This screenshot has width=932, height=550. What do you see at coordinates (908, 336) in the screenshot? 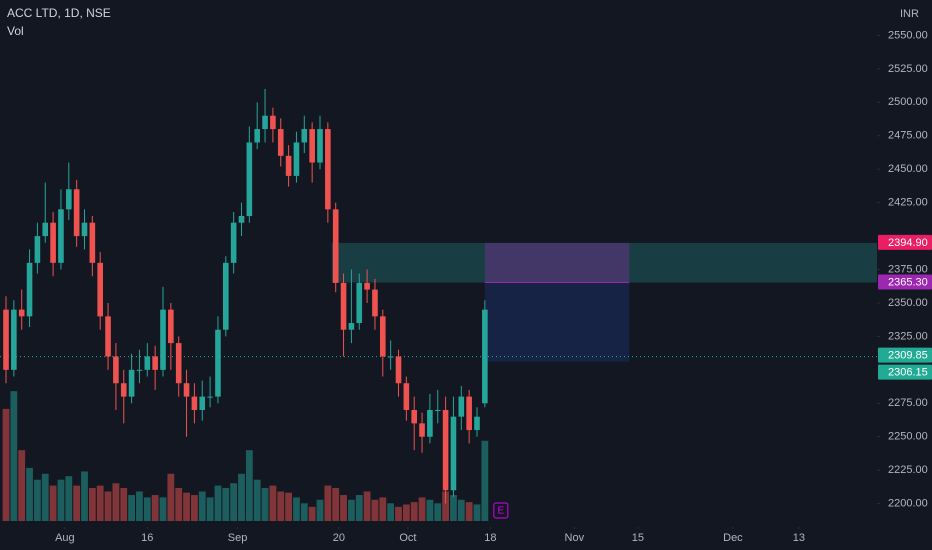
I see `y-tick-label: 2325.00` at bounding box center [908, 336].